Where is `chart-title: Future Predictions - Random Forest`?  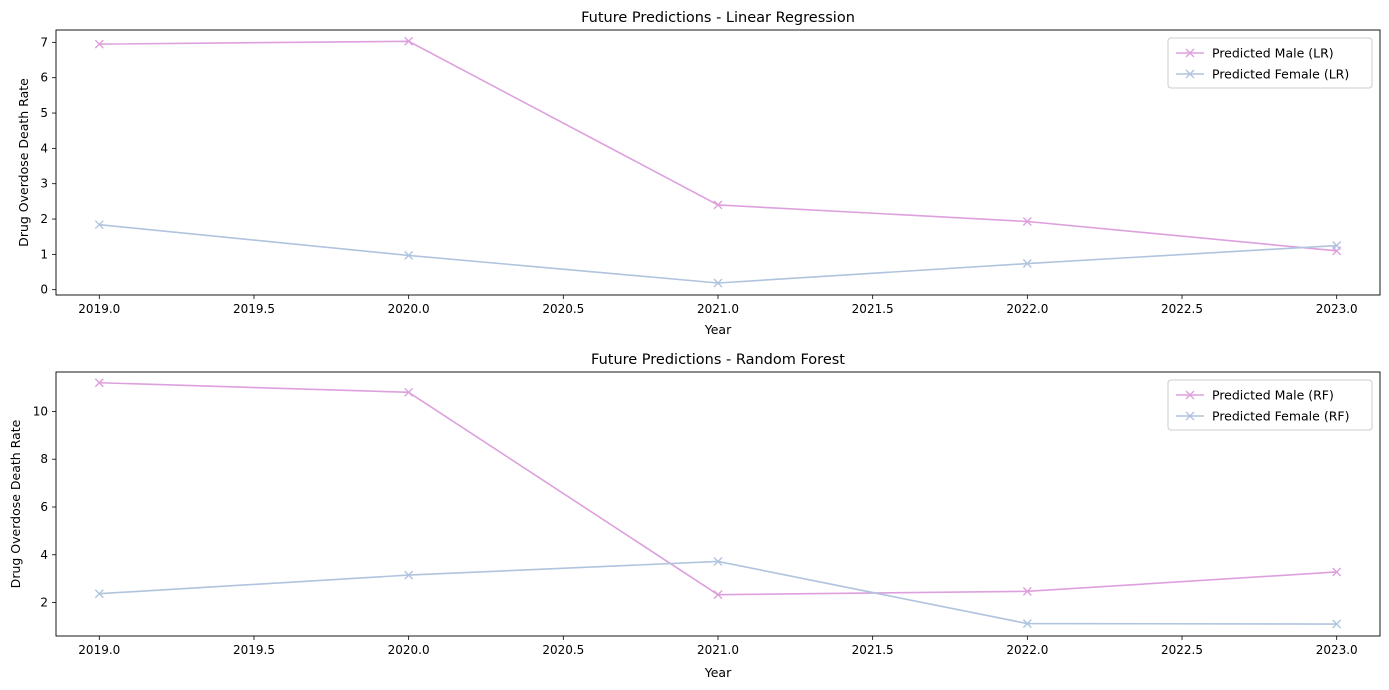 chart-title: Future Predictions - Random Forest is located at coordinates (718, 360).